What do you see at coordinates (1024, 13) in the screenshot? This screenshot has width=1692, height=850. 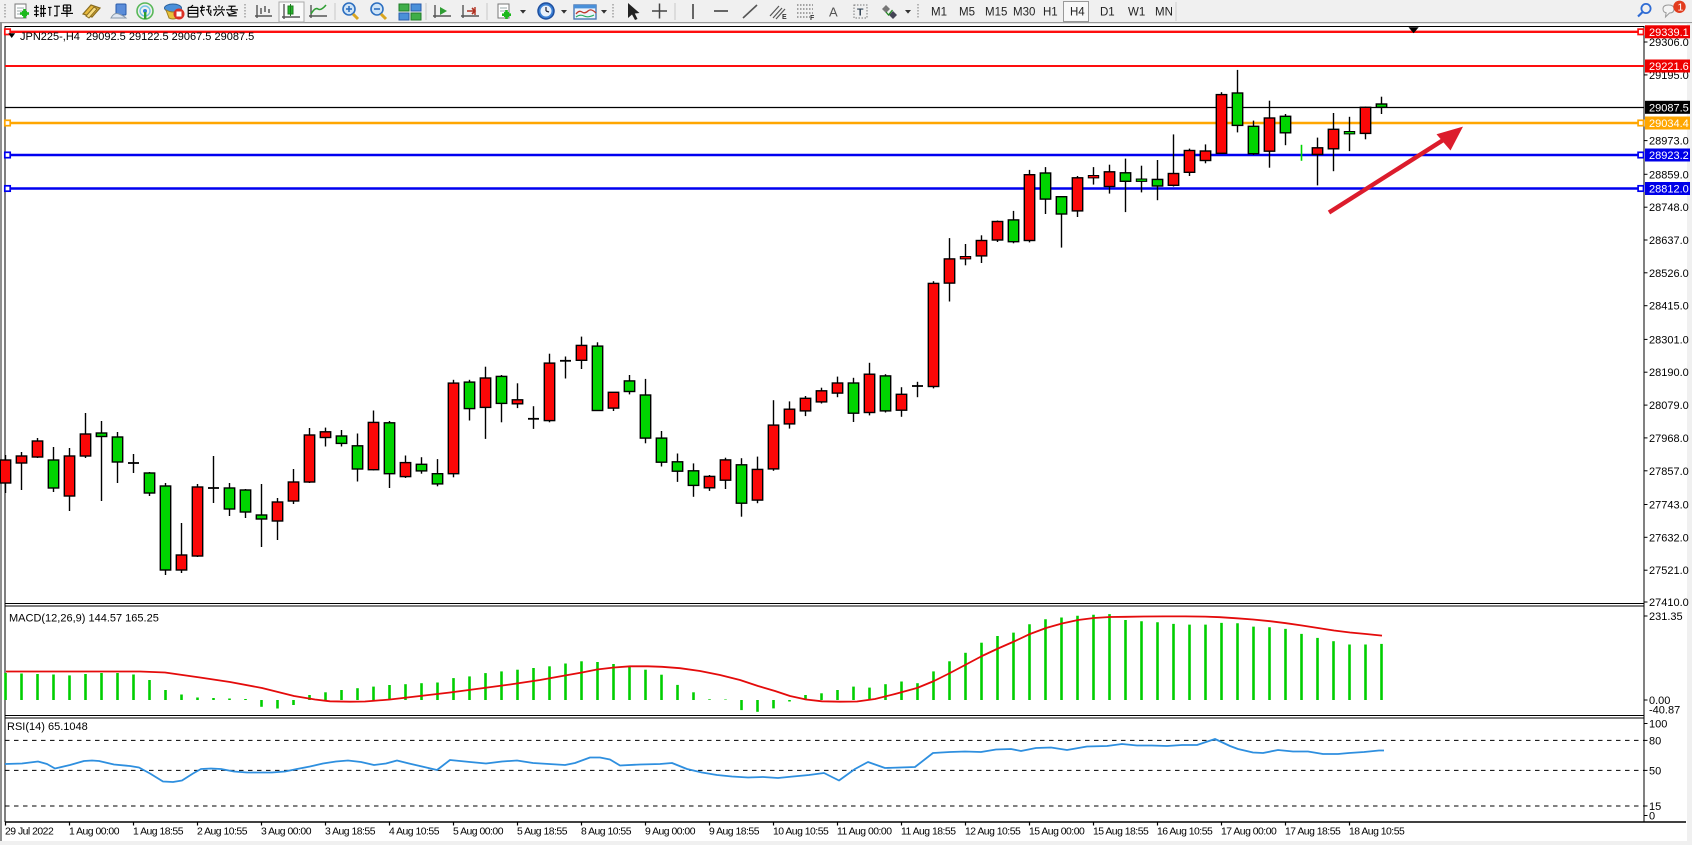 I see `svg-text: M30` at bounding box center [1024, 13].